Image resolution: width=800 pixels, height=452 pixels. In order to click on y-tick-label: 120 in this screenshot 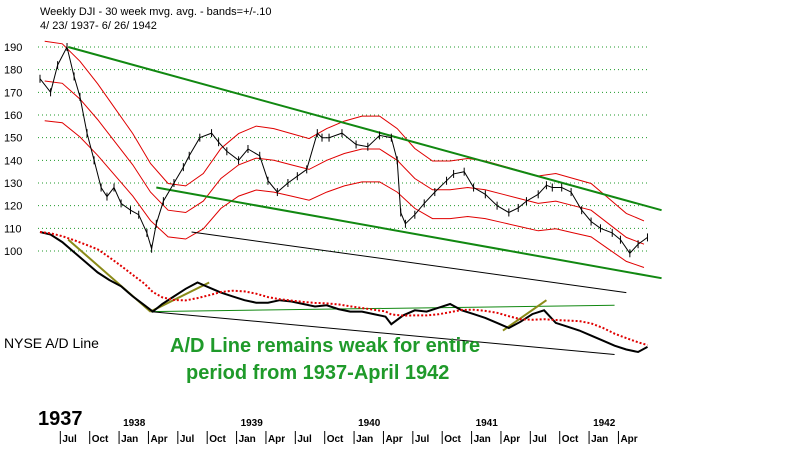, I will do `click(13, 207)`.